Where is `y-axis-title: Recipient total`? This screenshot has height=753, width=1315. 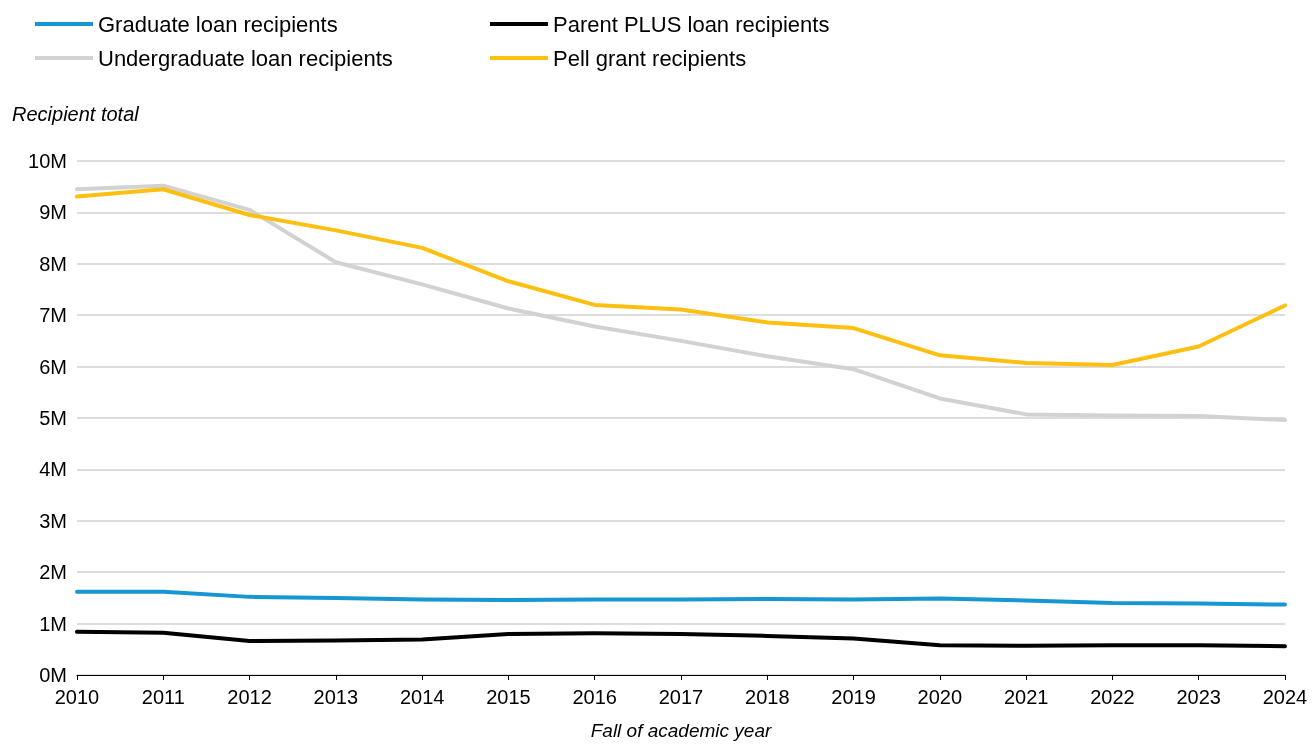
y-axis-title: Recipient total is located at coordinates (76, 114).